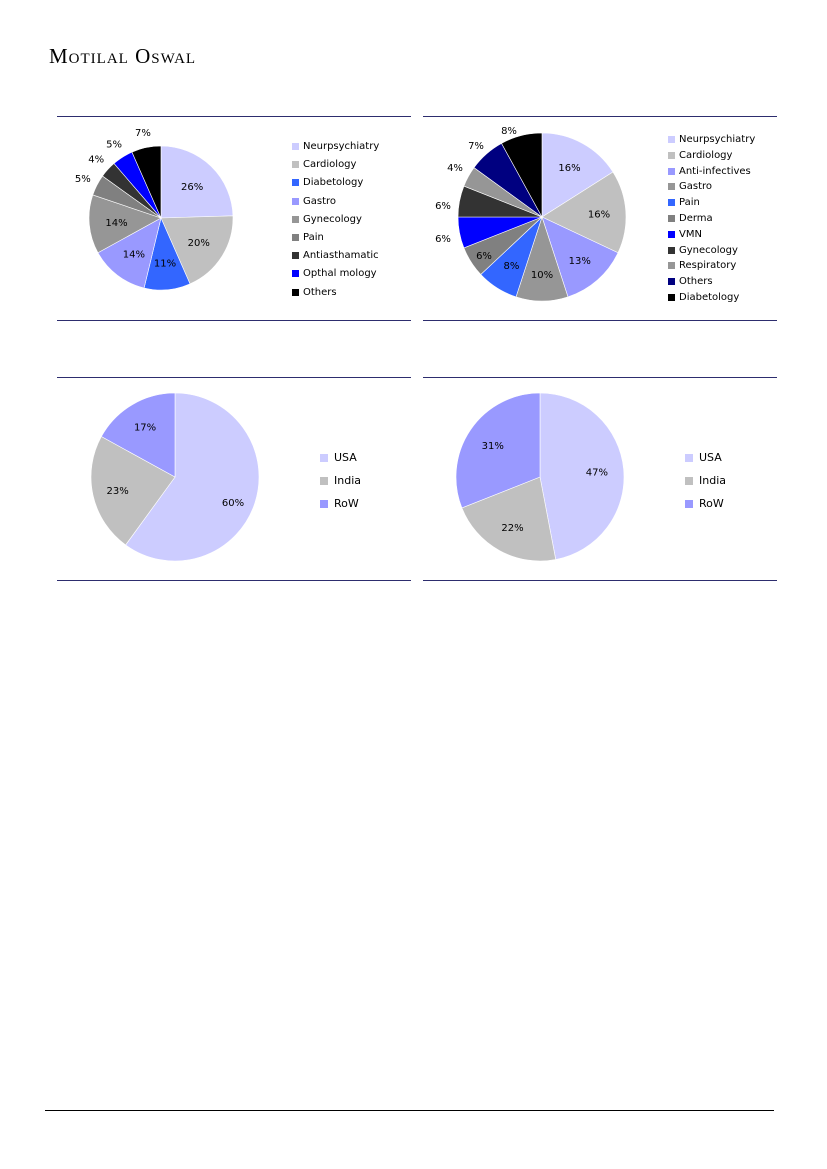 This screenshot has width=827, height=1169. Describe the element at coordinates (509, 131) in the screenshot. I see `data-label-diabetology: 8%` at that location.